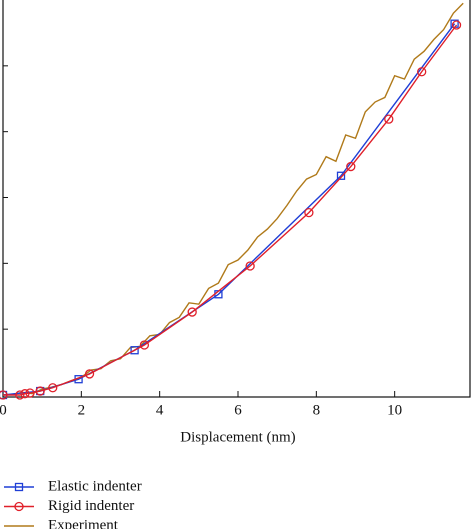 Image resolution: width=474 pixels, height=529 pixels. What do you see at coordinates (91, 506) in the screenshot?
I see `legend-label: Rigid indenter` at bounding box center [91, 506].